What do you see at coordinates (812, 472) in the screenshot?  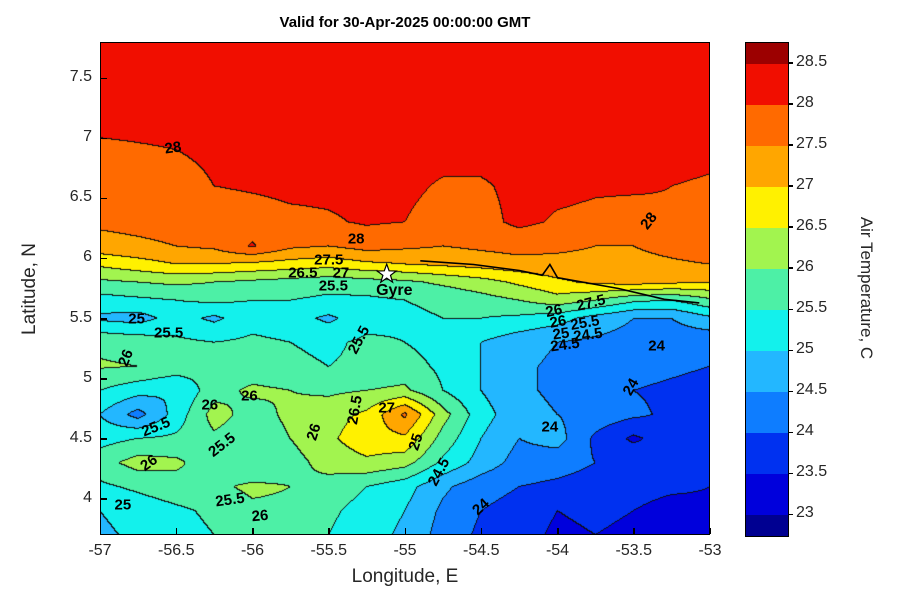 I see `colorbar-tick-label: 23.5` at bounding box center [812, 472].